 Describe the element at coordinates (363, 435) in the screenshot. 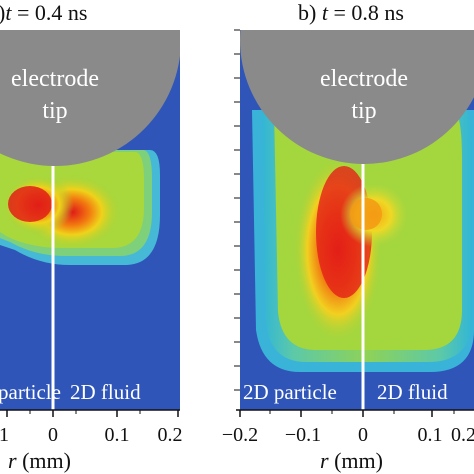

I see `panel-b-tick-label: 0` at that location.